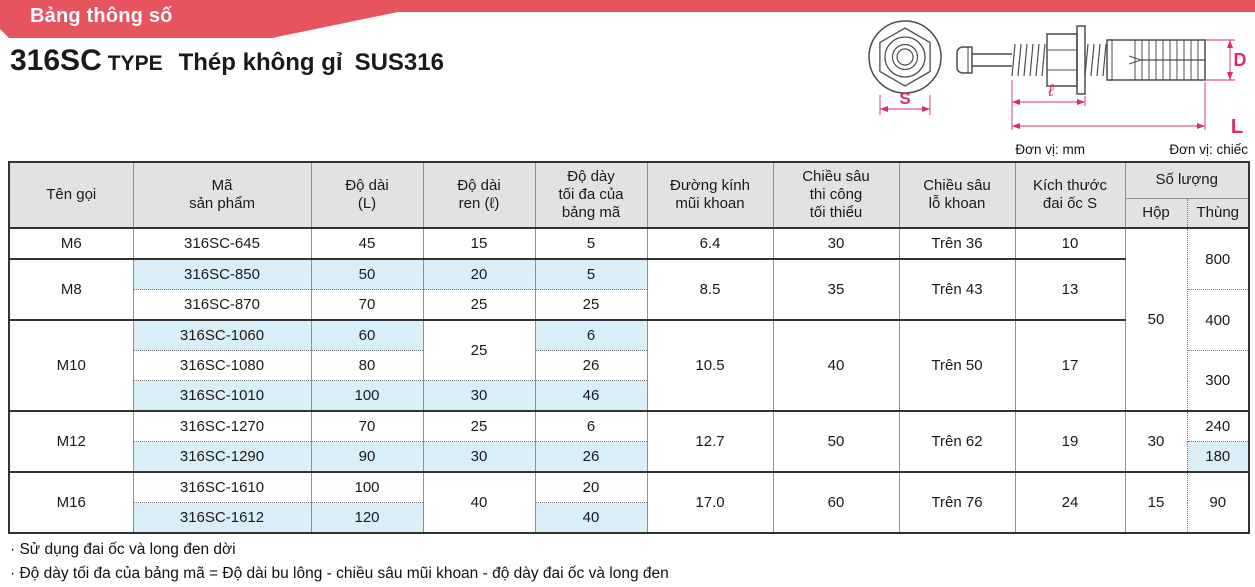 The image size is (1255, 587). What do you see at coordinates (1218, 380) in the screenshot?
I see `cell-carton-qty: 300` at bounding box center [1218, 380].